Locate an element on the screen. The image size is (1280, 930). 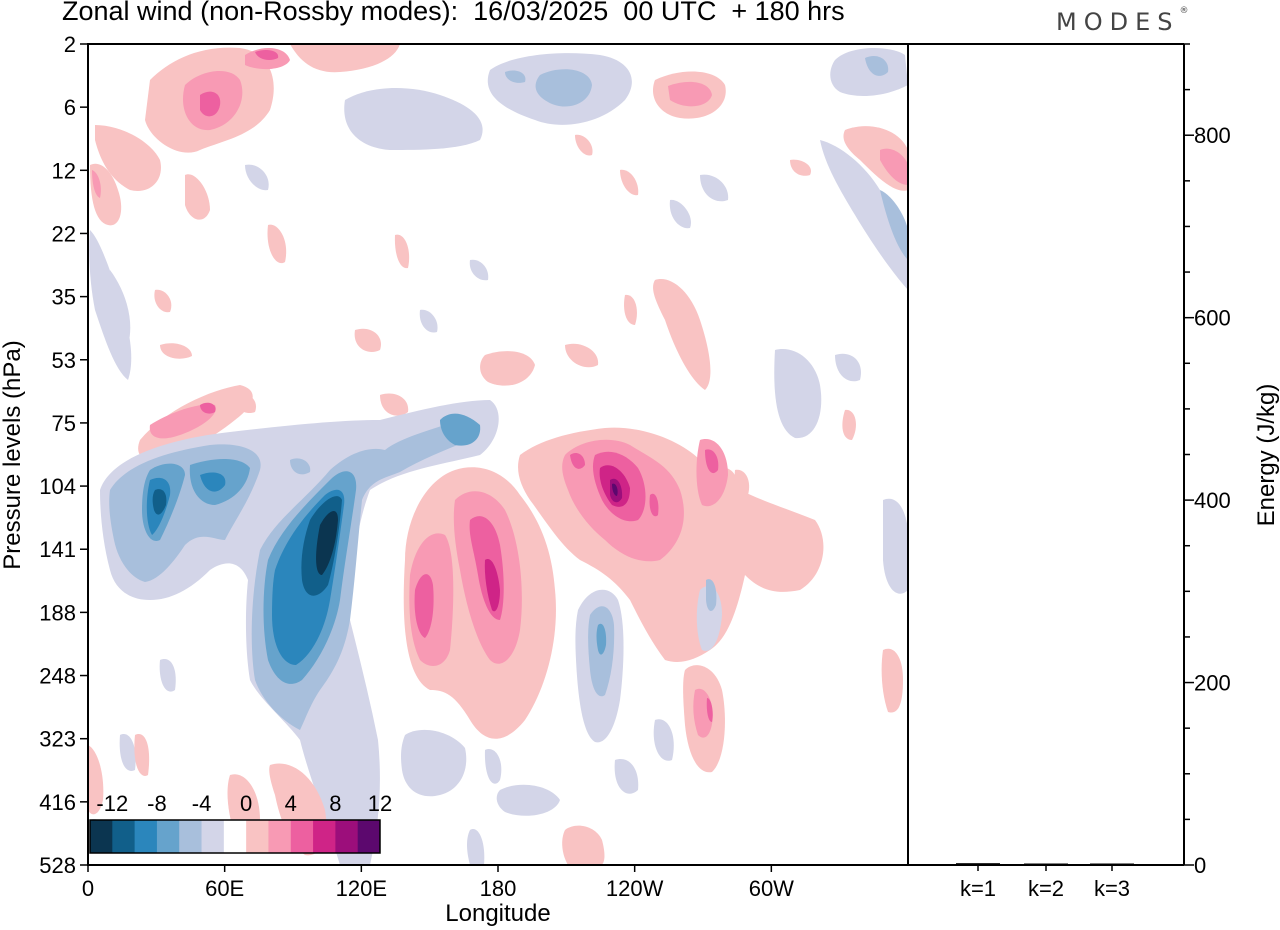
y-tick-label: 12 is located at coordinates (64, 170).